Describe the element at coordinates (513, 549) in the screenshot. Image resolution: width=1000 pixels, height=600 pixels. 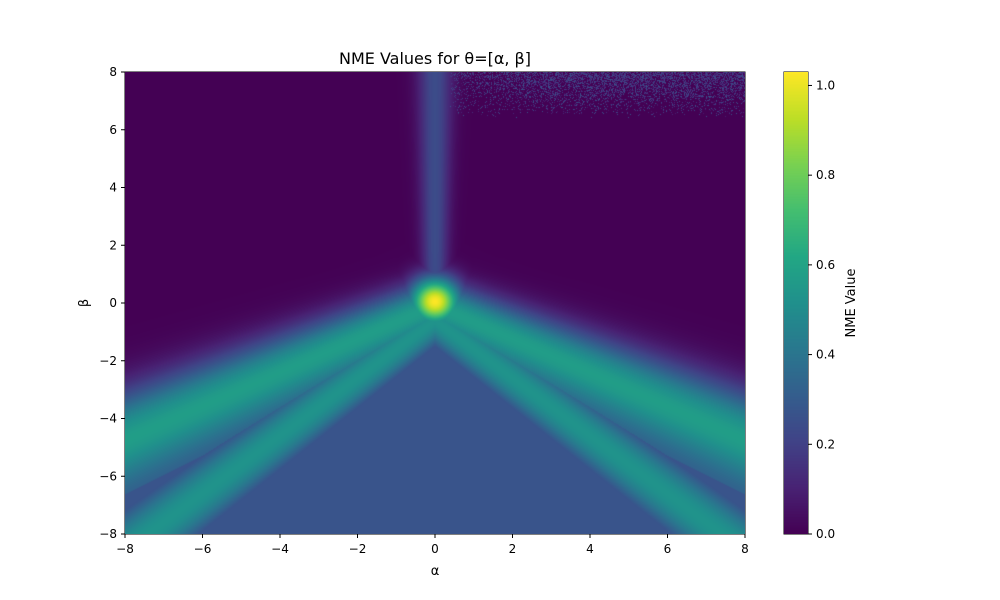
I see `x-tick-label: 2` at that location.